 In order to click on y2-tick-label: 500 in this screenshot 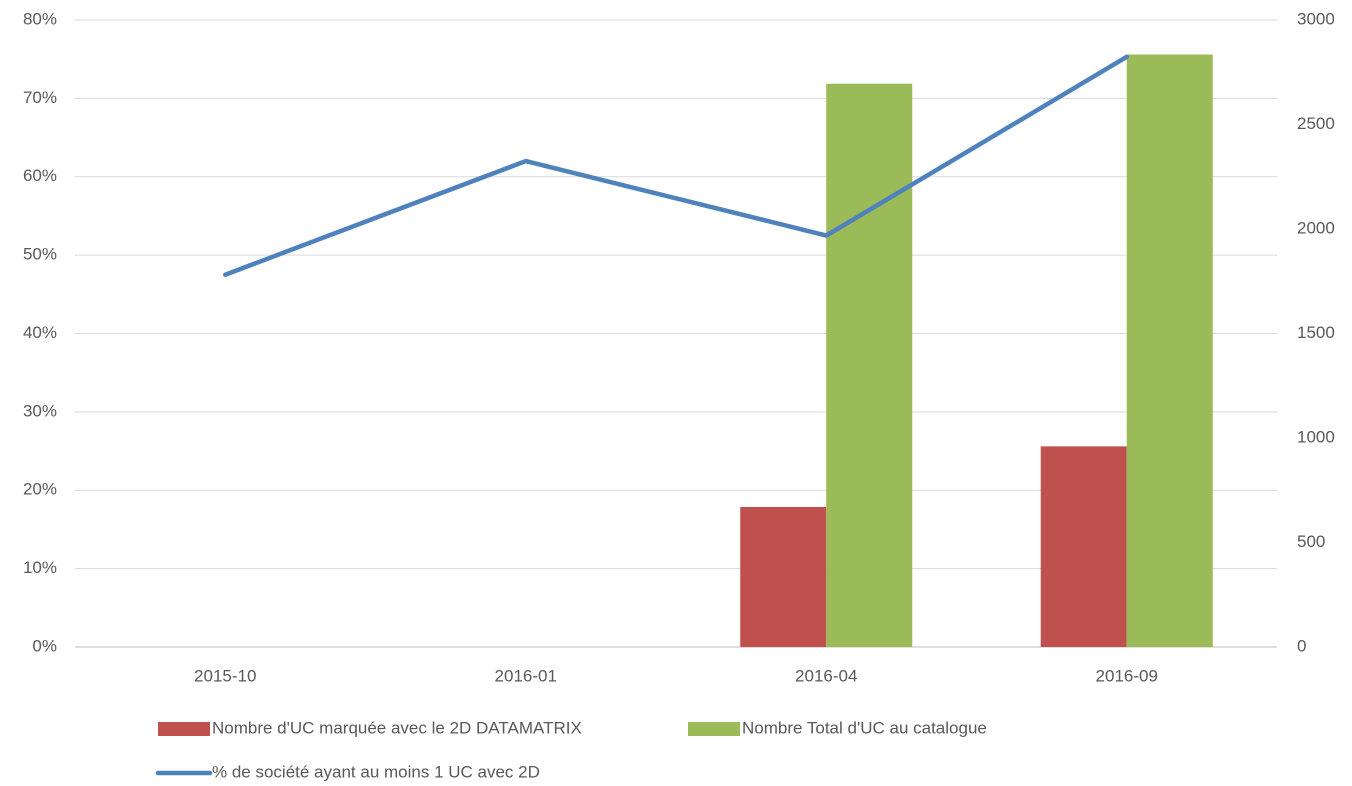, I will do `click(1311, 541)`.